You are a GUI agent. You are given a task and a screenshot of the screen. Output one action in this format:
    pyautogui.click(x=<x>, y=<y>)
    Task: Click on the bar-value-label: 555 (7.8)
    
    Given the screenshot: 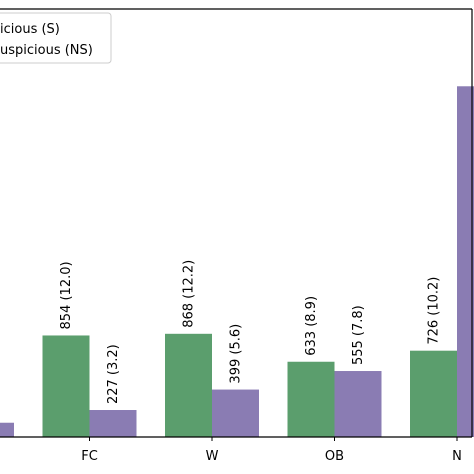 What is the action you would take?
    pyautogui.click(x=358, y=335)
    